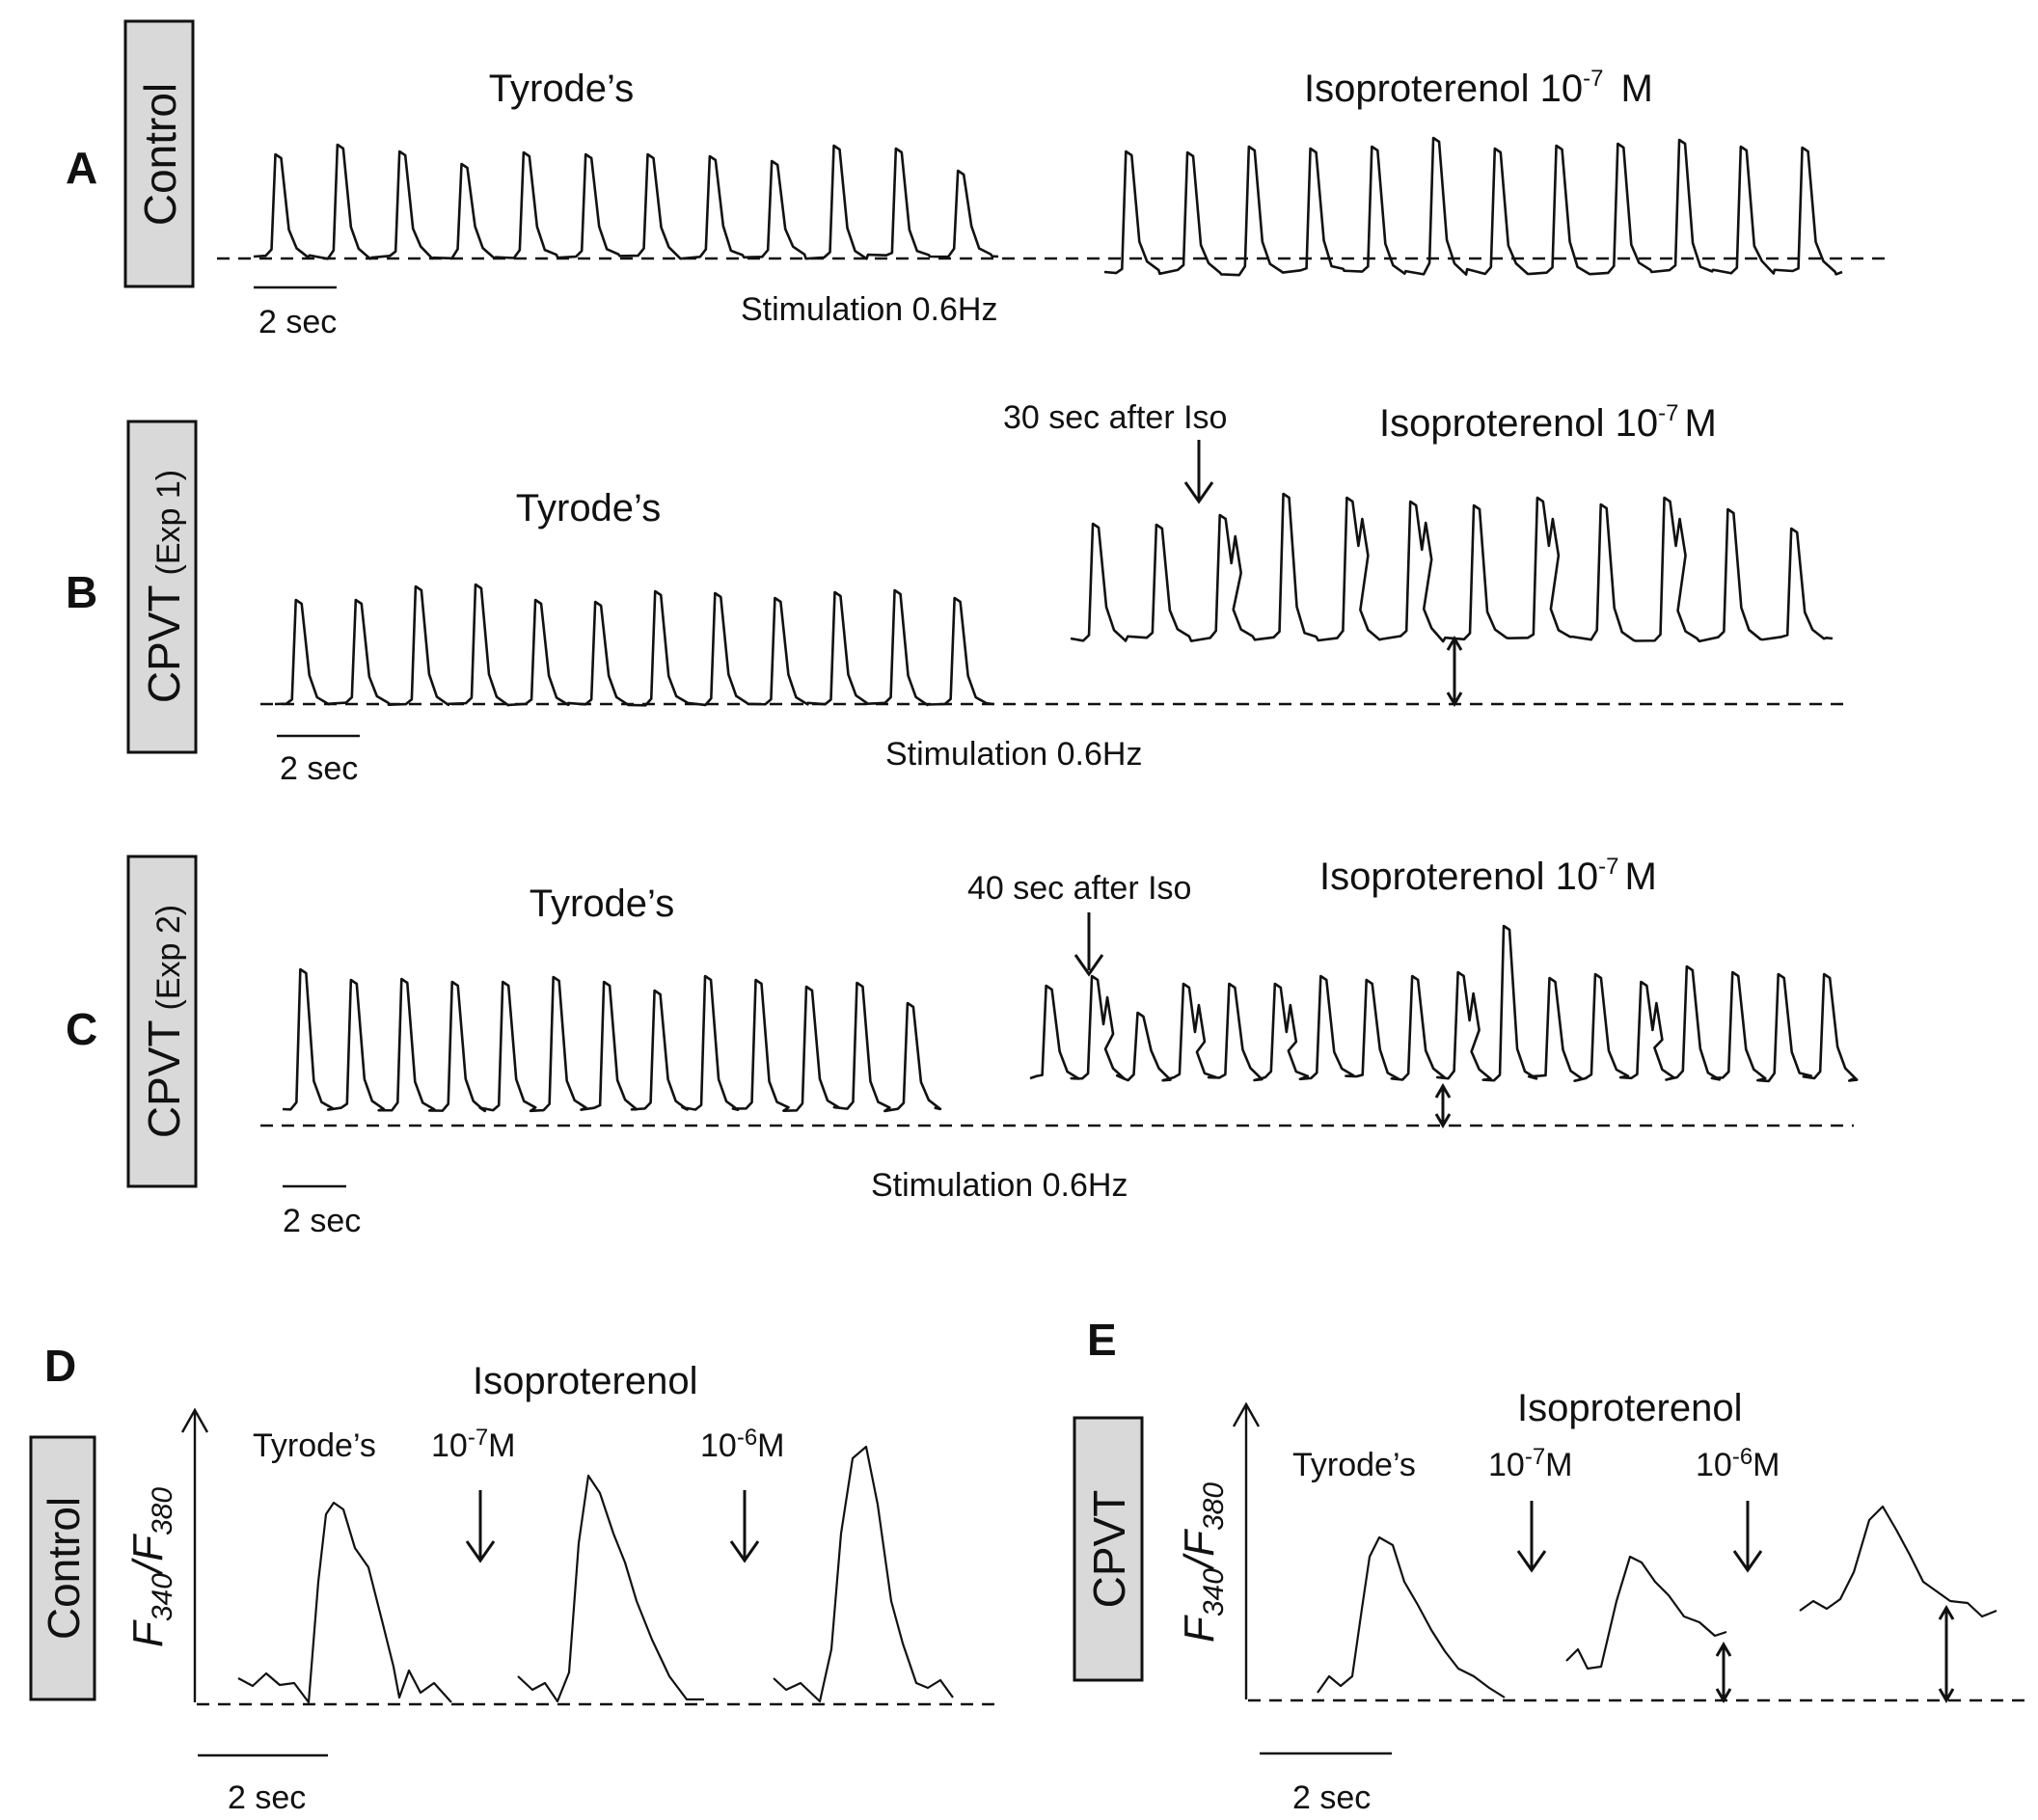 The width and height of the screenshot is (2038, 1820). What do you see at coordinates (610, 1589) in the screenshot?
I see `transient-d-1e7` at bounding box center [610, 1589].